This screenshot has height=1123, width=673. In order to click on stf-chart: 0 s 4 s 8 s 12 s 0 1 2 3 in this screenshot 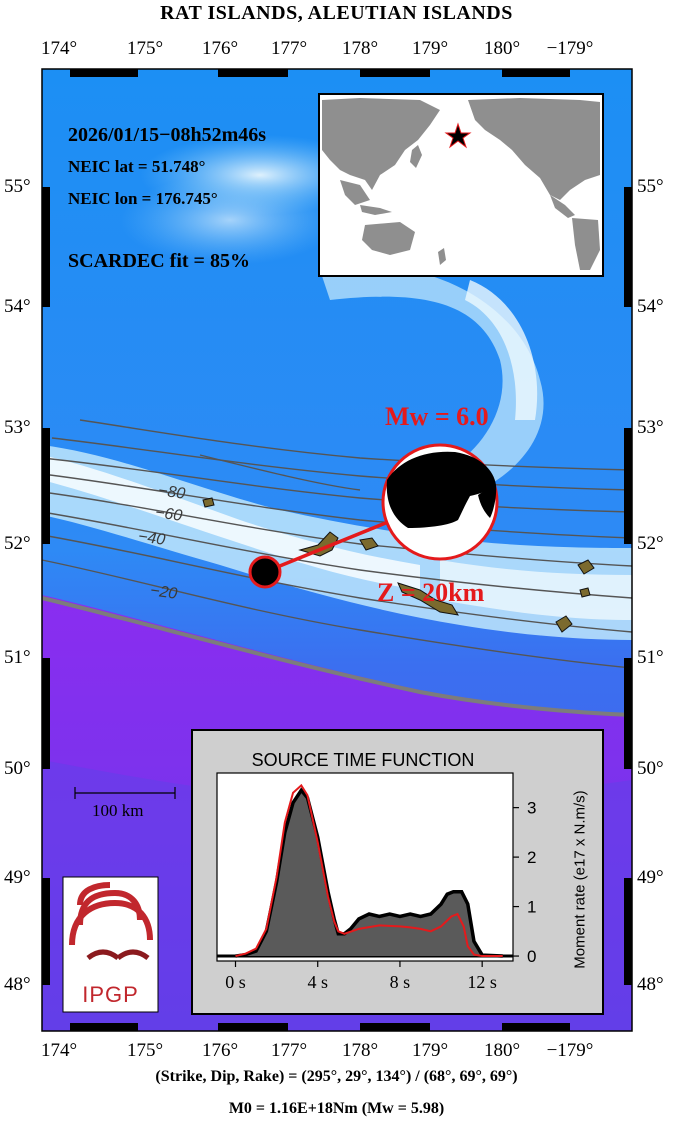, I will do `click(376, 882)`.